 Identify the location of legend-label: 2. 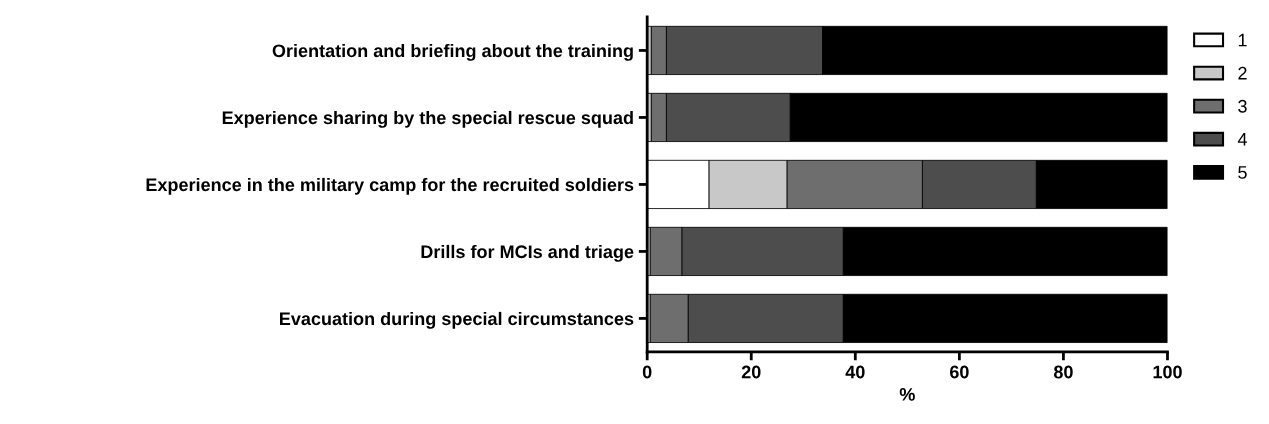
(1242, 73).